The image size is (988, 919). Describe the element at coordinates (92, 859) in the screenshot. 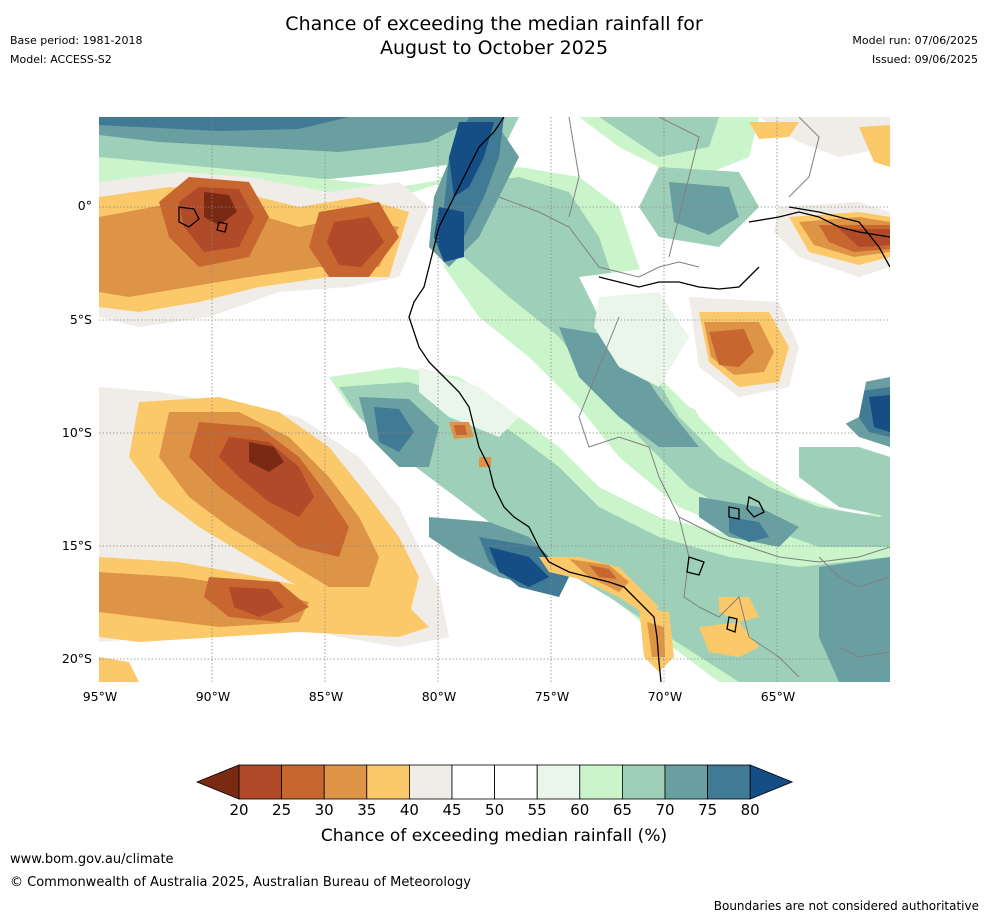

I see `footer-url: www.bom.gov.au/climate` at that location.